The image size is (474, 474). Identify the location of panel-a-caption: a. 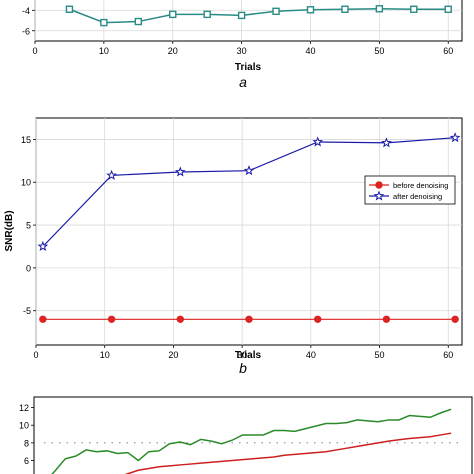
(243, 82).